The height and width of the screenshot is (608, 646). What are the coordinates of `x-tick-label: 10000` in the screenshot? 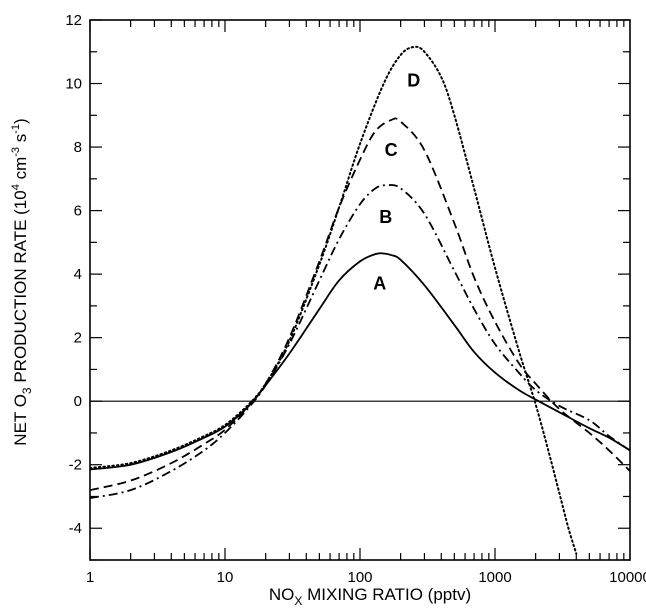 It's located at (627, 577).